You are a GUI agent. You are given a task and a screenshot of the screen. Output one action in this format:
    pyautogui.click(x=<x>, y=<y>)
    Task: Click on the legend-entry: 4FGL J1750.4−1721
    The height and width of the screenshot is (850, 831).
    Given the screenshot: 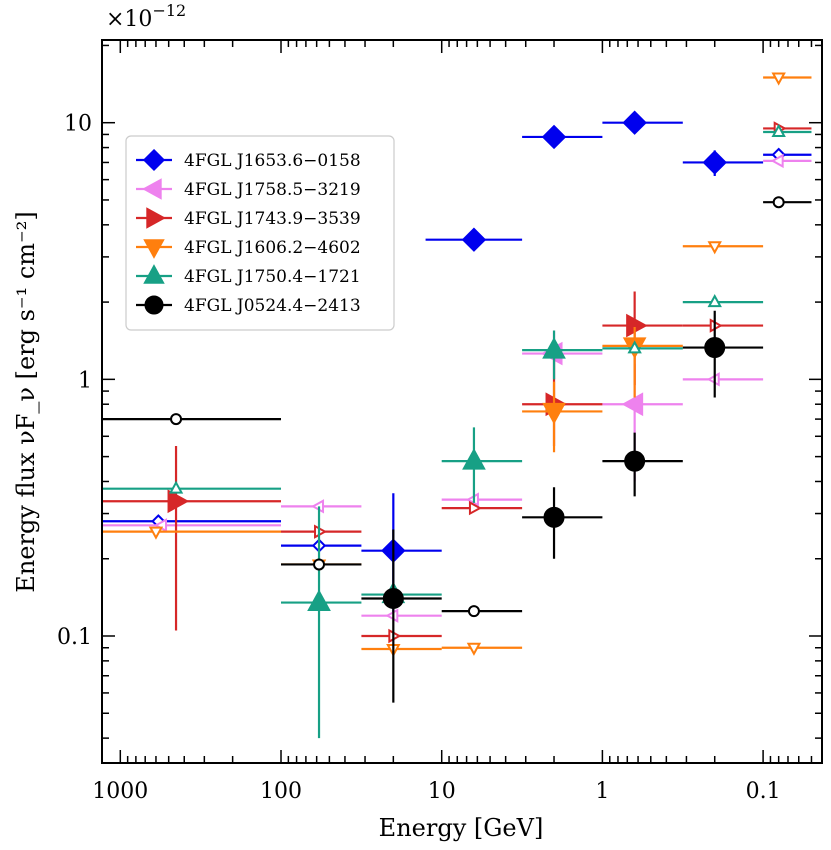 What is the action you would take?
    pyautogui.click(x=248, y=275)
    